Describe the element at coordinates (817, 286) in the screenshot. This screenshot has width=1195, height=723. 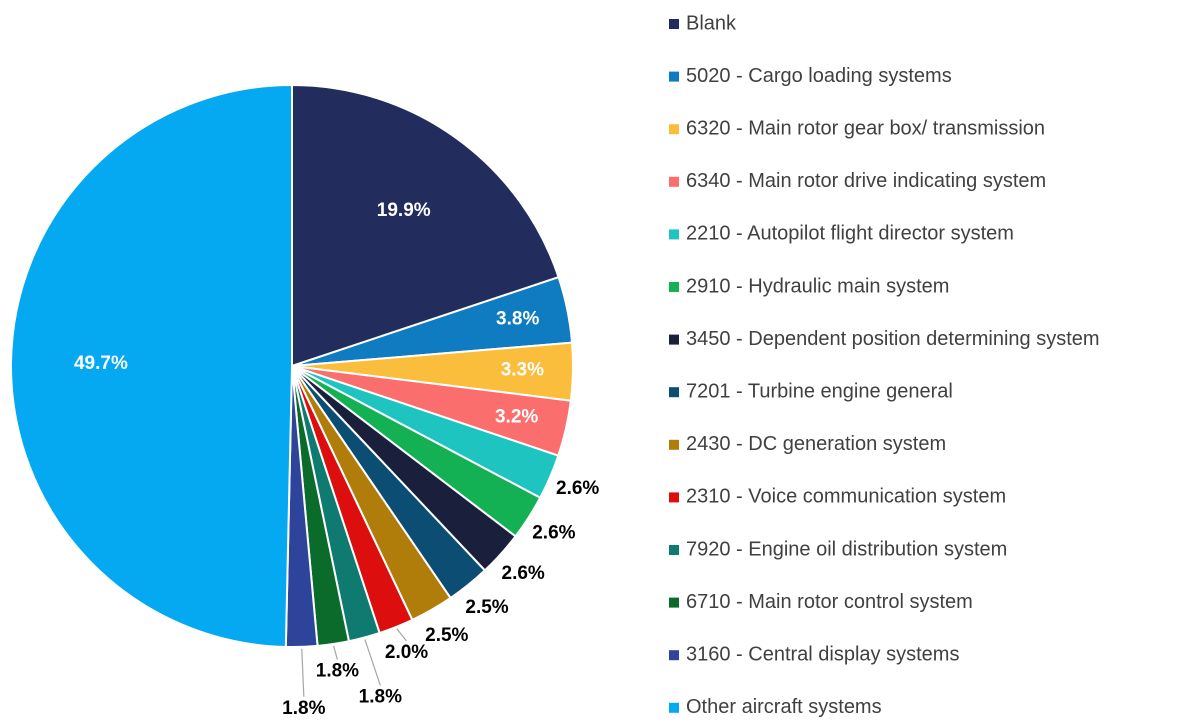
I see `legend-label: 2910 - Hydraulic main system` at that location.